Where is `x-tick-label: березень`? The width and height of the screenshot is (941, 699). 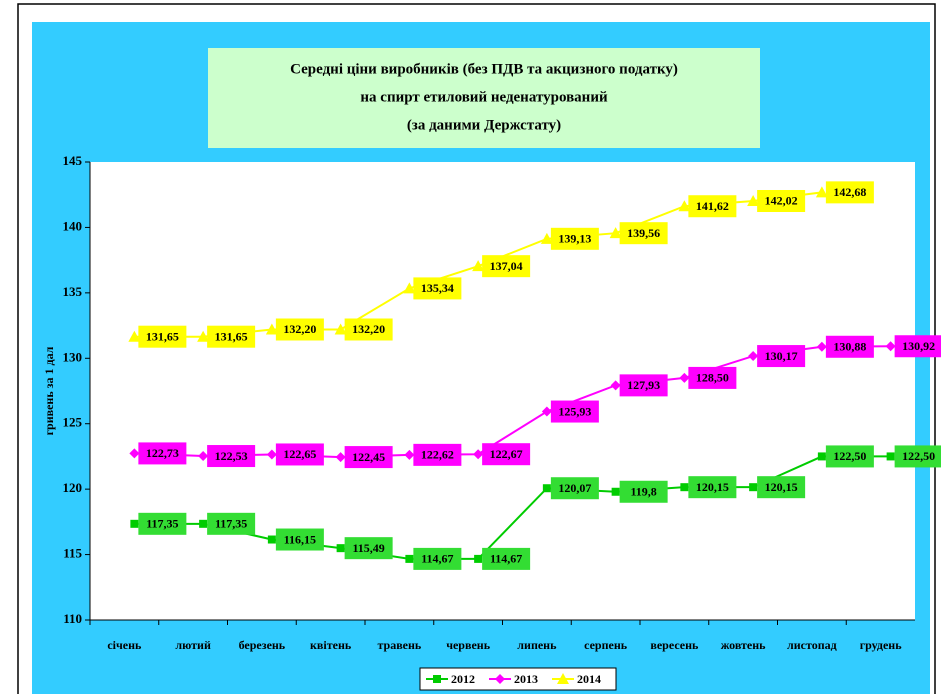 x-tick-label: березень is located at coordinates (262, 645).